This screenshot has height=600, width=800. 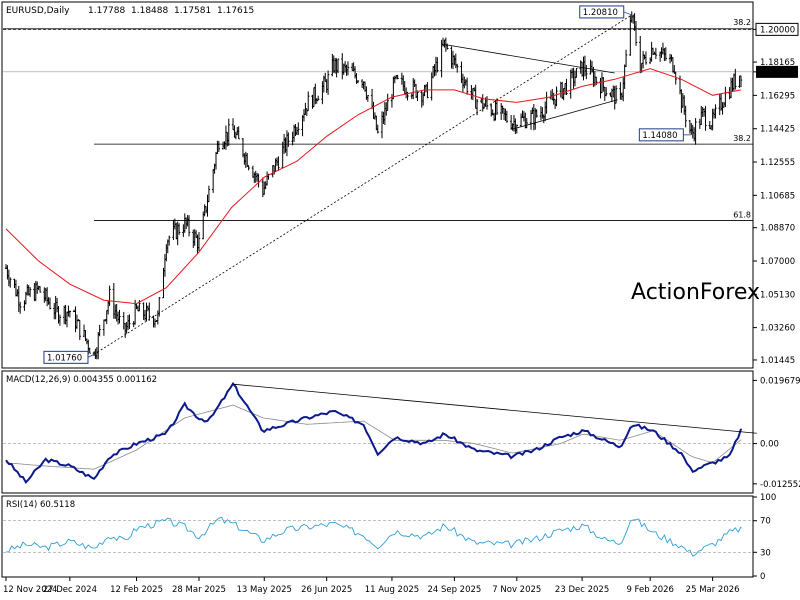 I want to click on price-tick-label: 1.17615, so click(x=777, y=73).